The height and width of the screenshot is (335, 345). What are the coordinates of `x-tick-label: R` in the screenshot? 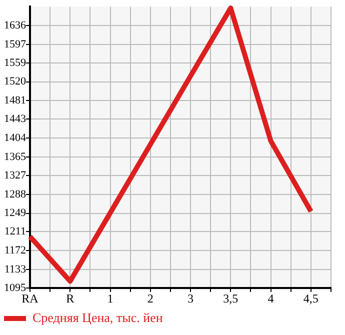 It's located at (70, 298).